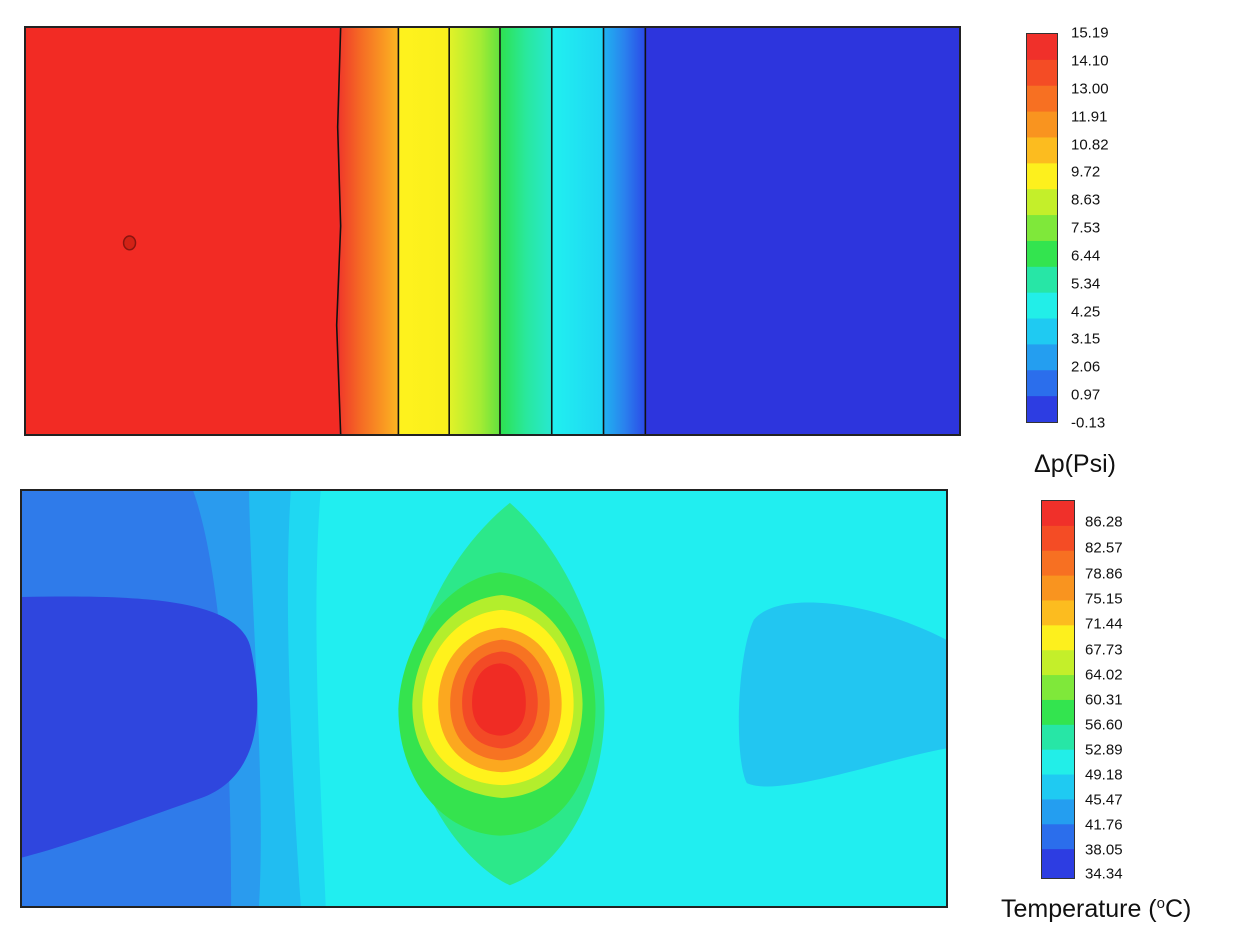 This screenshot has width=1260, height=945. I want to click on temperature-tick: 52.89, so click(1104, 750).